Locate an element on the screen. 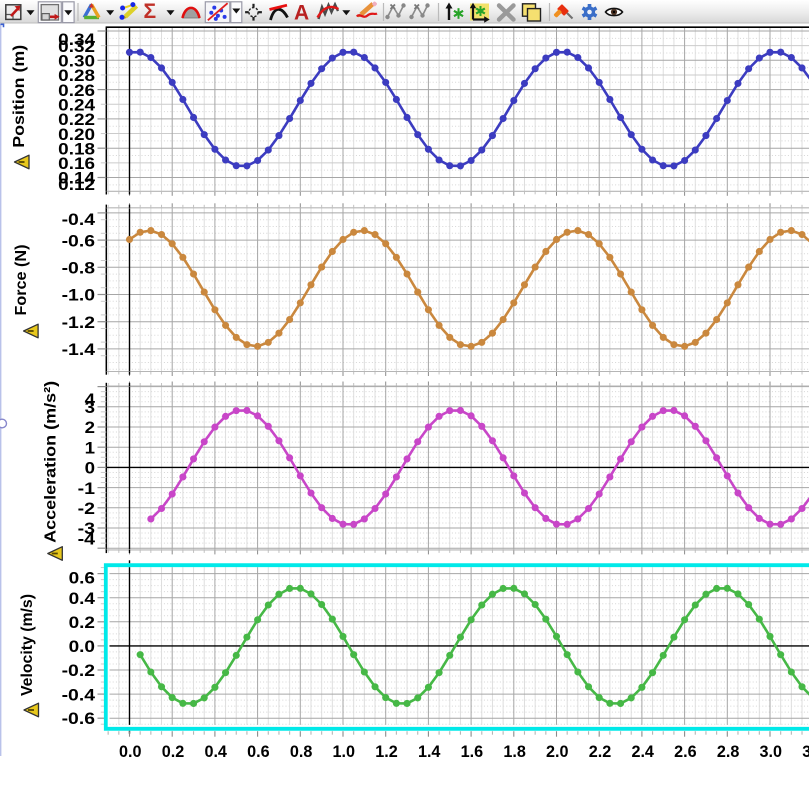 The width and height of the screenshot is (809, 807). svg-text: 1 is located at coordinates (90, 448).